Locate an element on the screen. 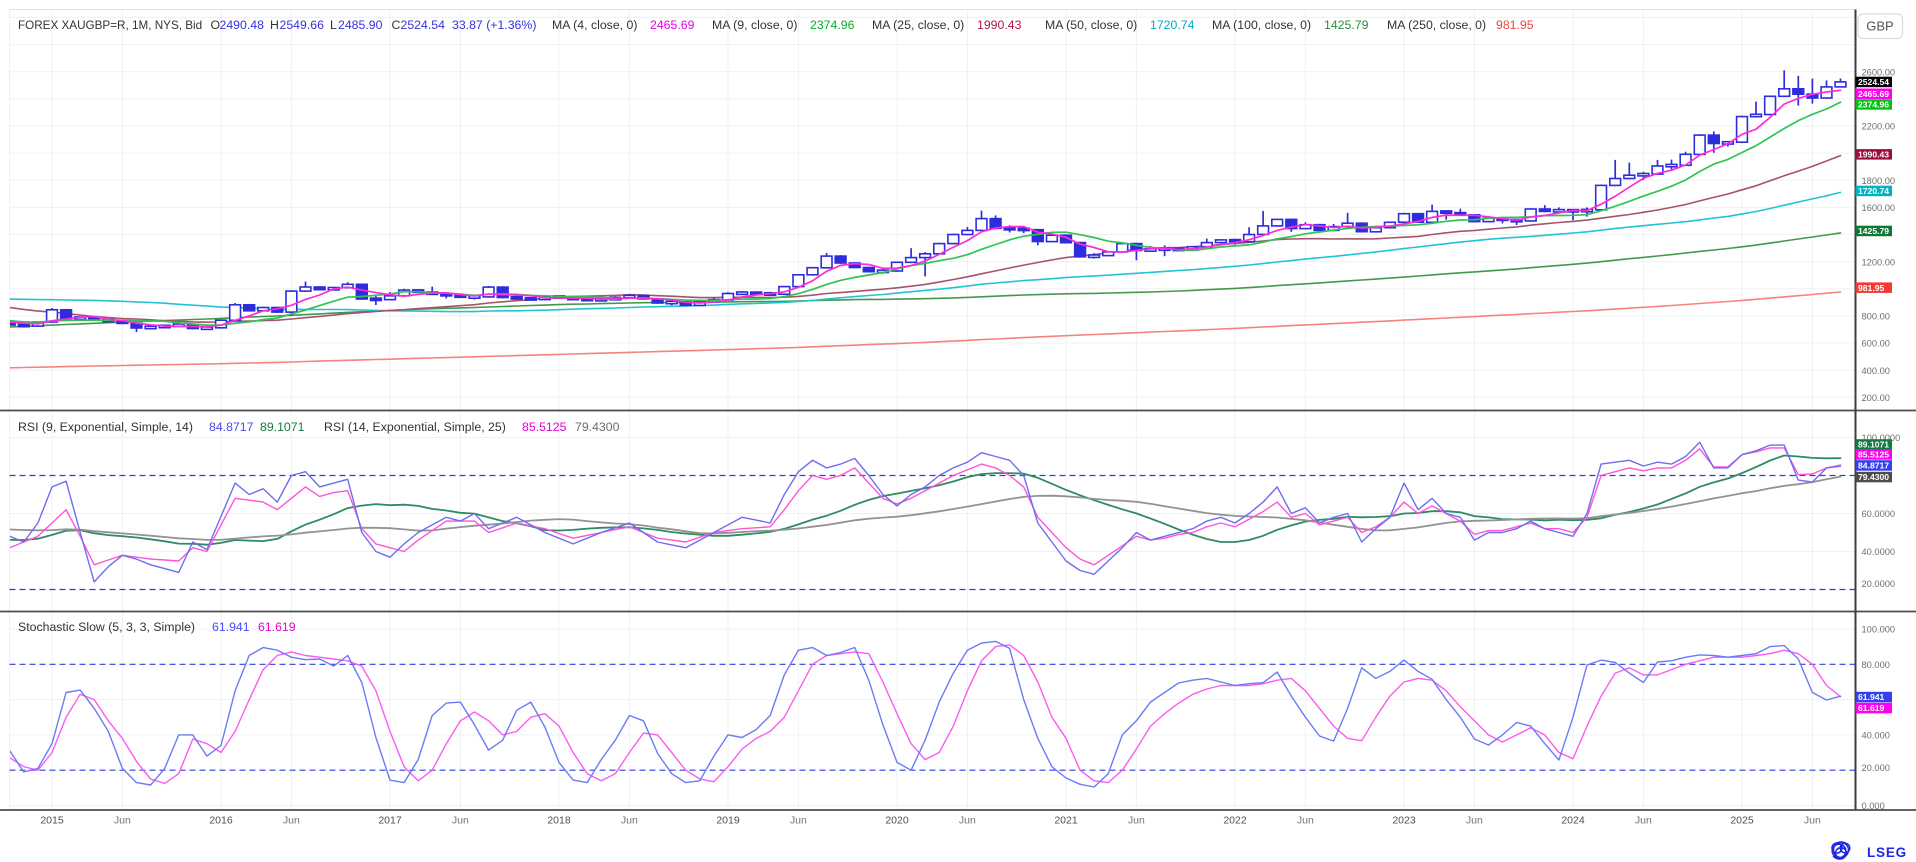 Image resolution: width=1916 pixels, height=862 pixels. svg-text: 2016 is located at coordinates (221, 821).